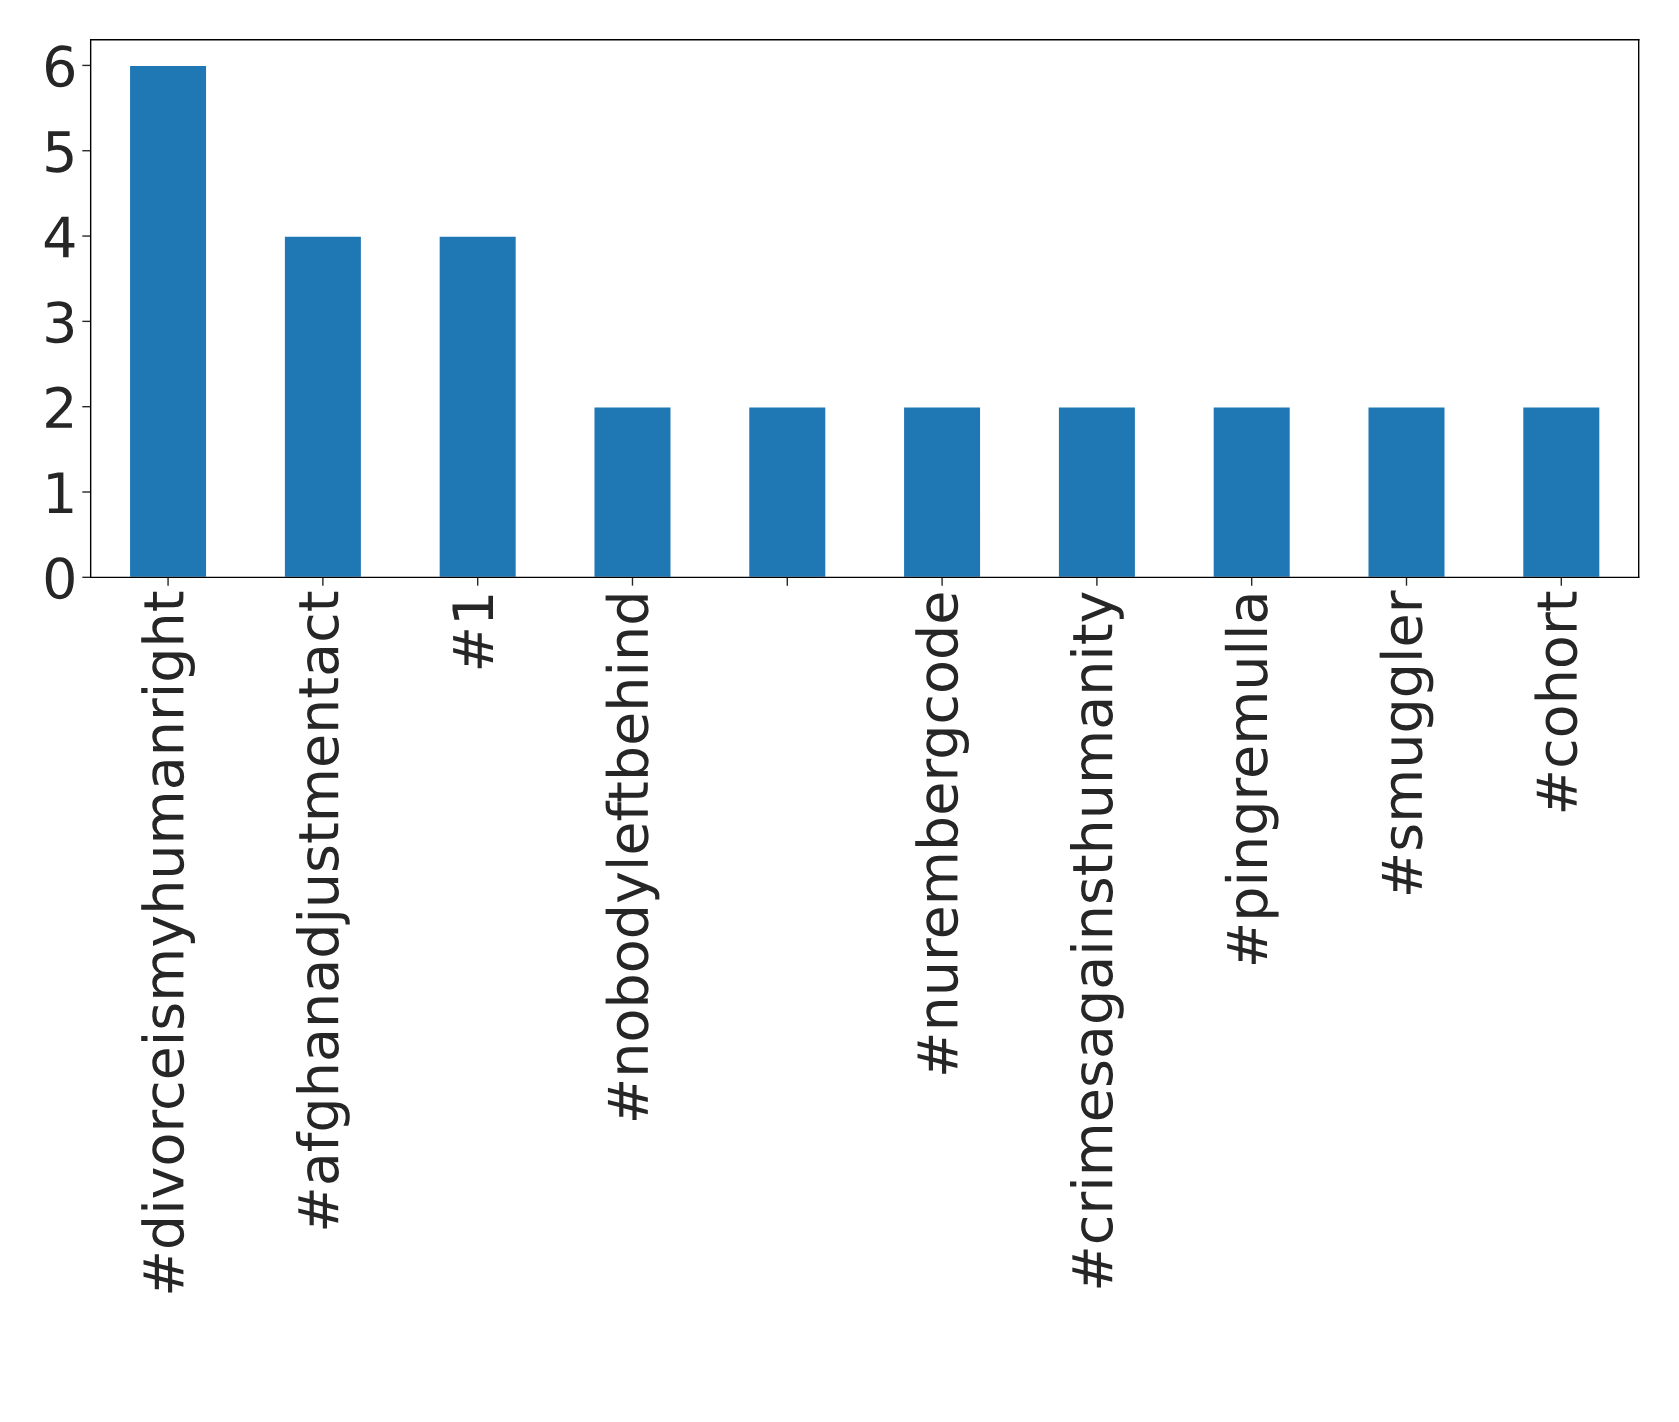  I want to click on y-tick-label: 6, so click(60, 66).